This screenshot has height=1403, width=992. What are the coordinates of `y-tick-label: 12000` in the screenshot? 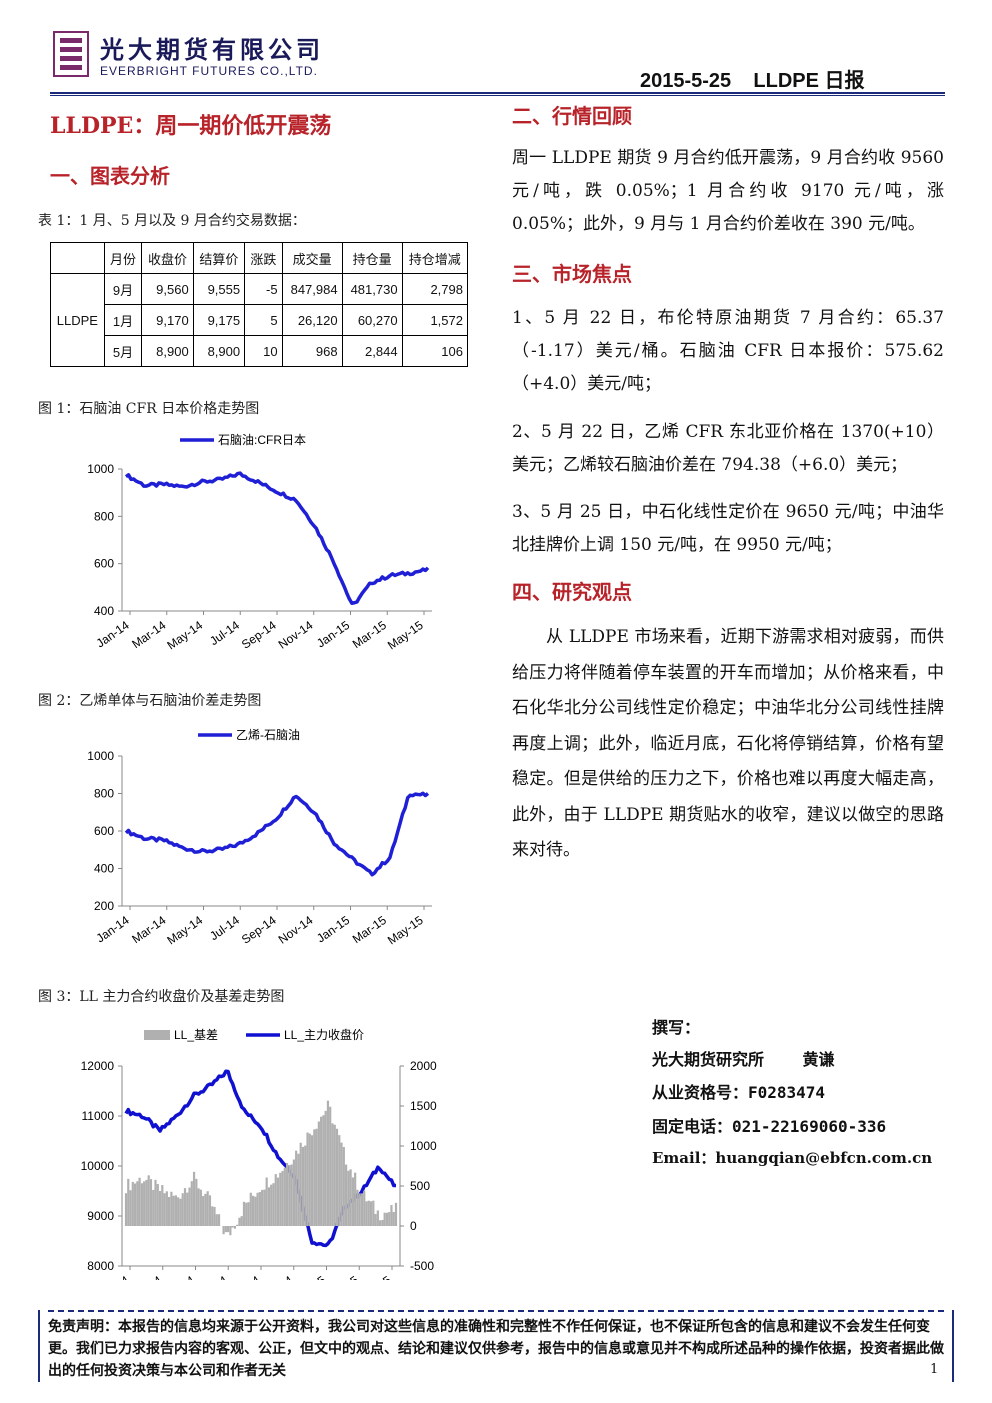 It's located at (98, 1066).